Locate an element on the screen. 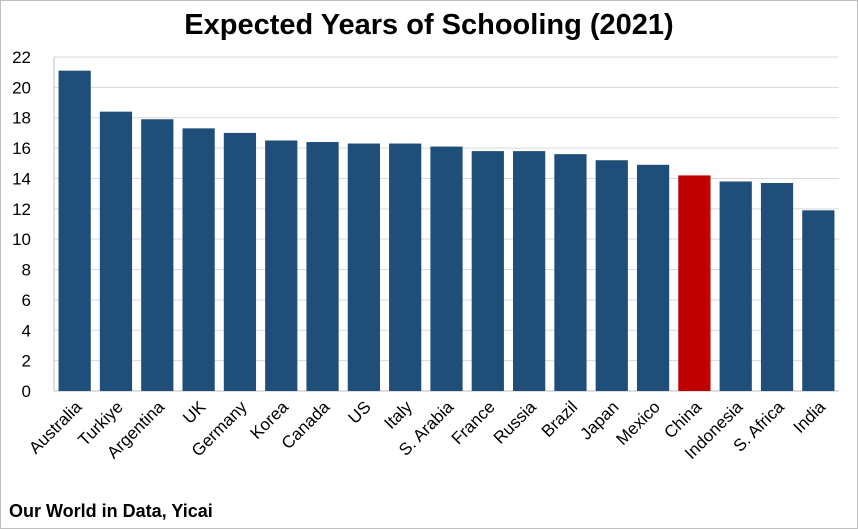 This screenshot has width=858, height=529. bar-brazil is located at coordinates (570, 272).